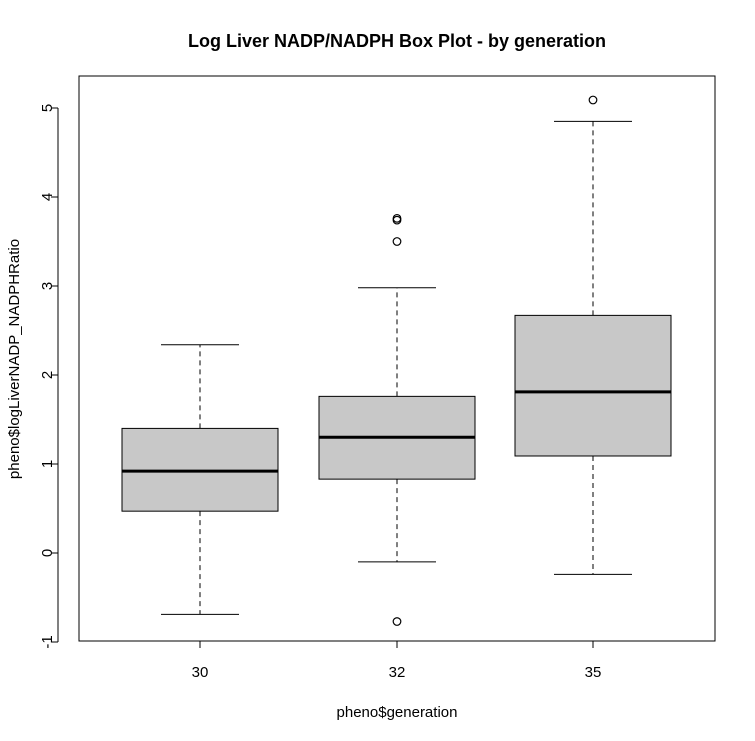  Describe the element at coordinates (593, 672) in the screenshot. I see `x-tick-label: 35` at that location.